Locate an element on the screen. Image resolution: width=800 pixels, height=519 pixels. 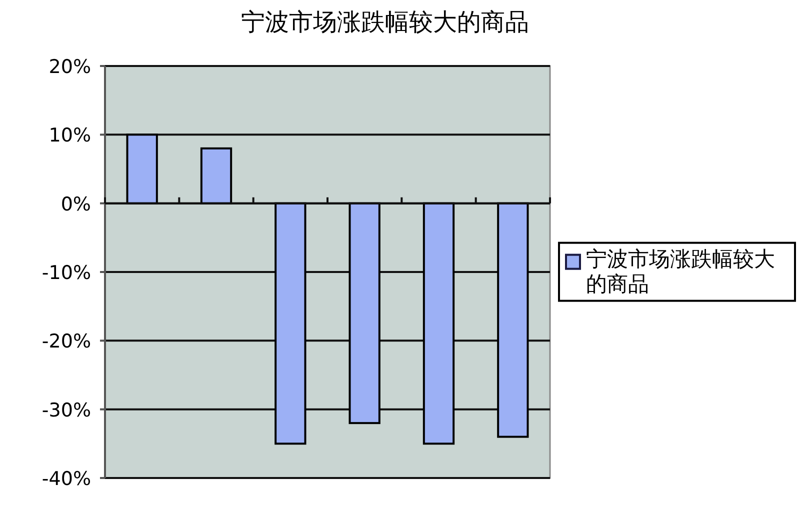
legend-label: 宁波市场涨跌幅较大的商品 is located at coordinates (681, 272).